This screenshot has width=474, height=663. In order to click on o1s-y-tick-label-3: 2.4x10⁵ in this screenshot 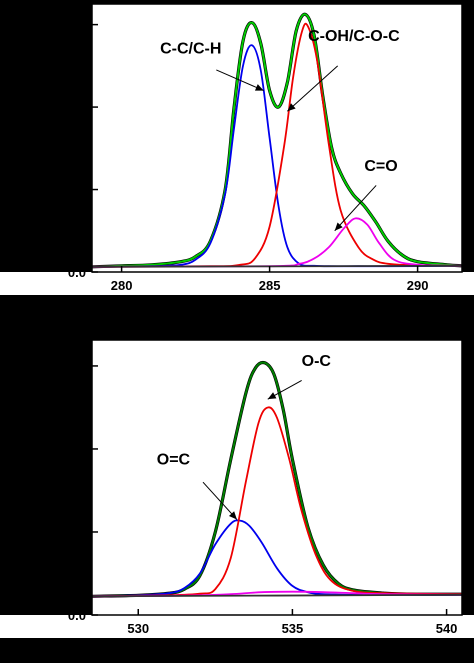, I will do `click(63, 365)`.